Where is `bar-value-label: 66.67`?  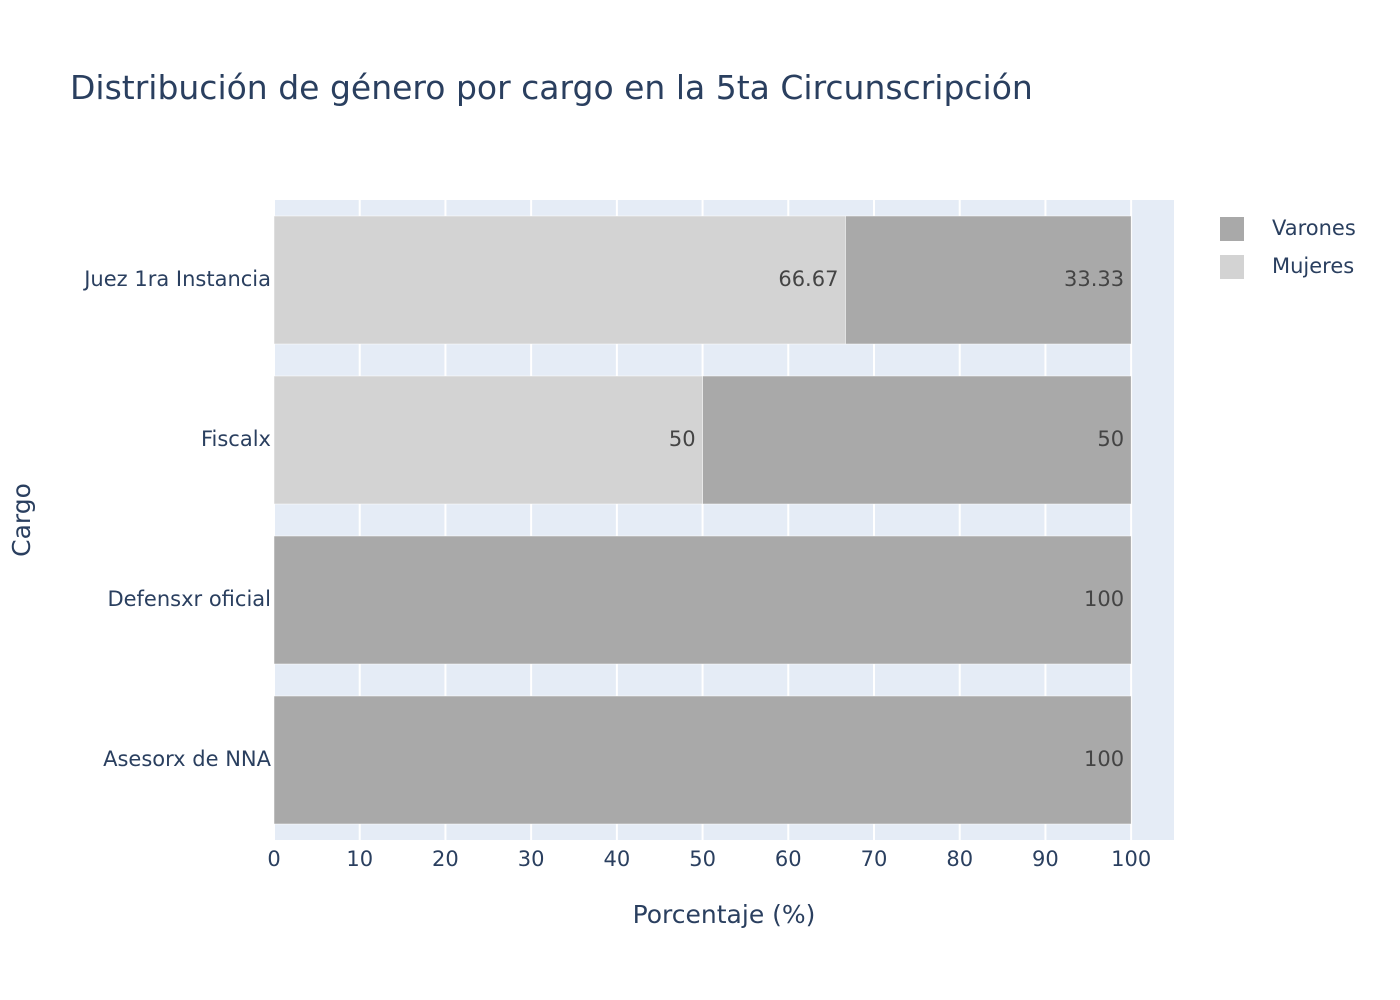
bar-value-label: 66.67 is located at coordinates (808, 279).